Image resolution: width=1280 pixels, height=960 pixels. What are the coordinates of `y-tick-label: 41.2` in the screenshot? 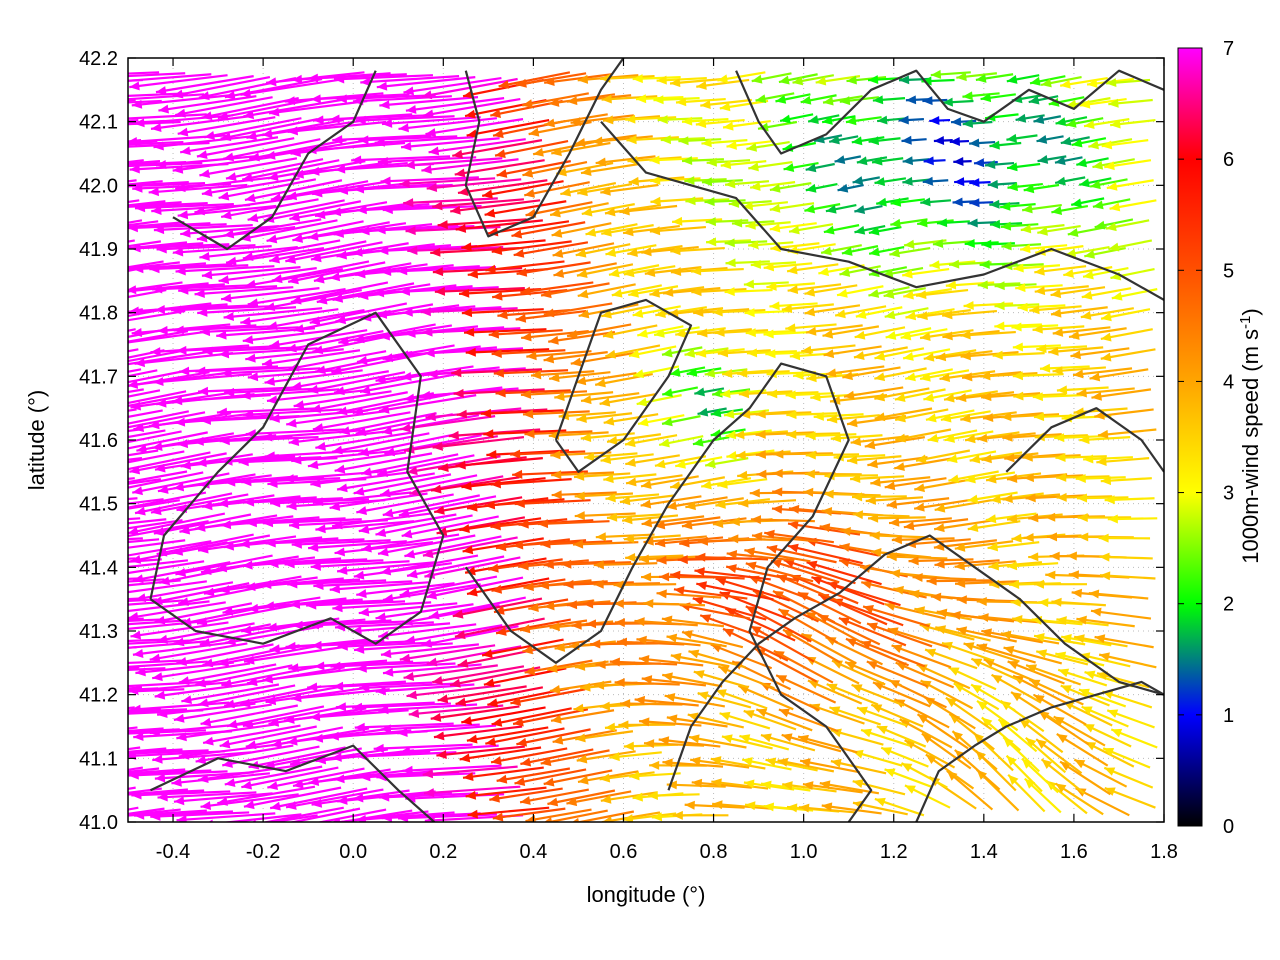 It's located at (98, 696).